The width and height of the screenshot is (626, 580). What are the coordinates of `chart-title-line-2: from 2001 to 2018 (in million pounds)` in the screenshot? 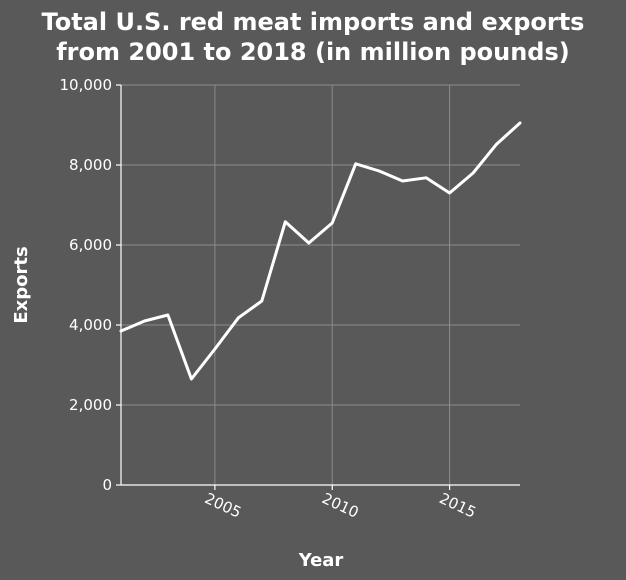 It's located at (313, 52).